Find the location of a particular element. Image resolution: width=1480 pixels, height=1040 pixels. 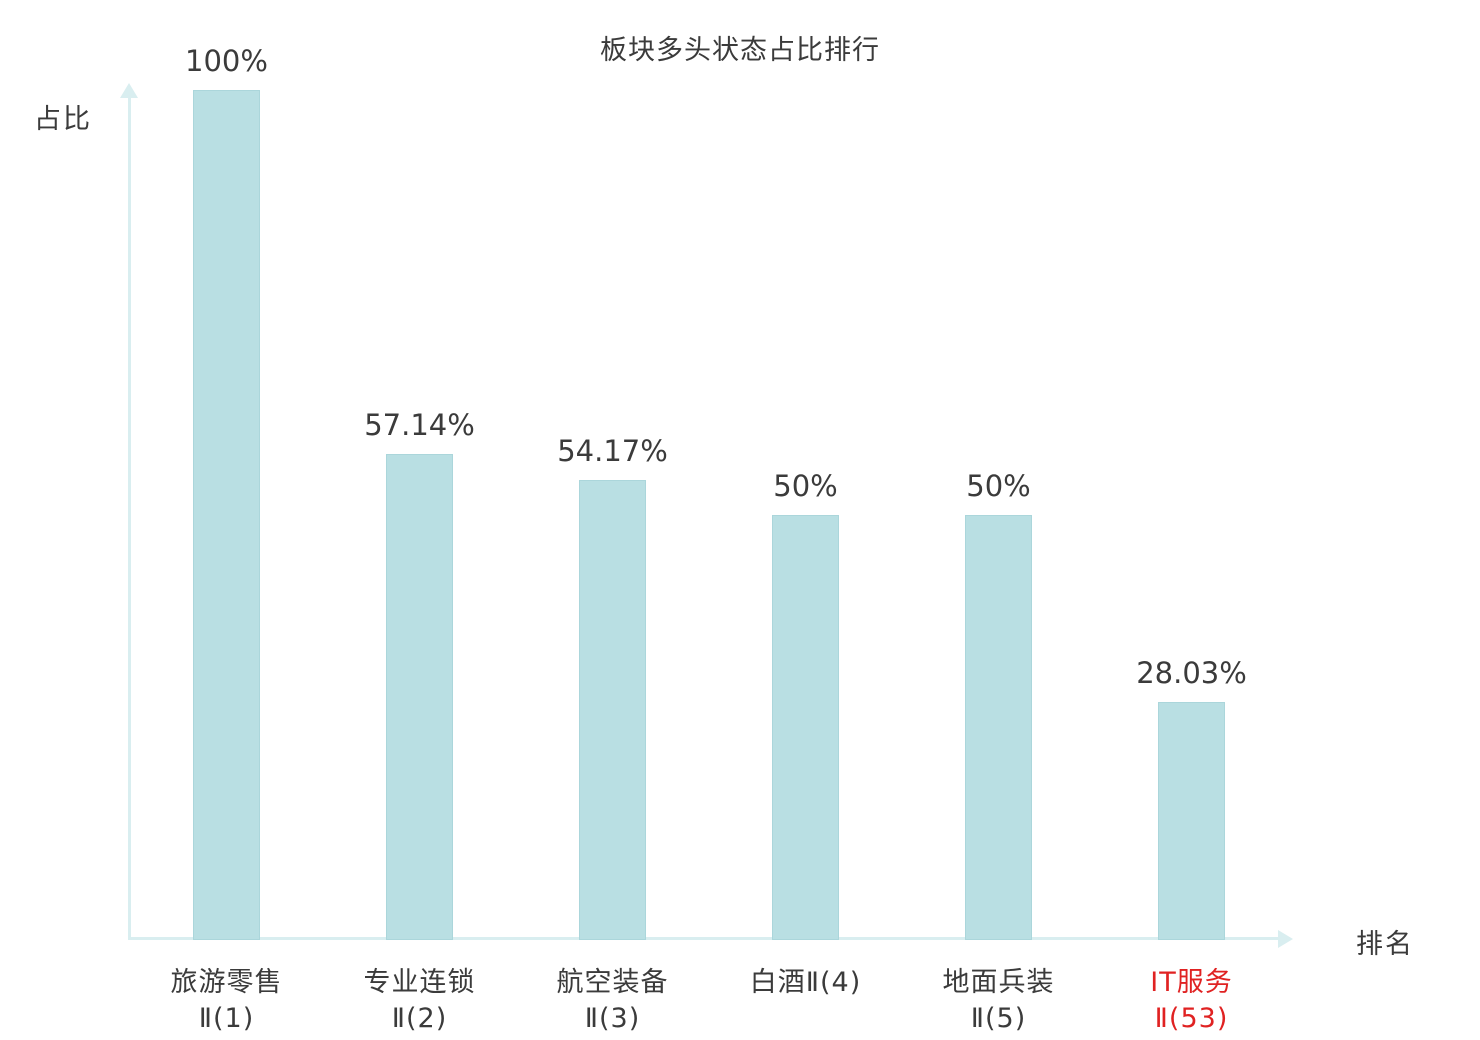

y-axis-line is located at coordinates (129, 518).